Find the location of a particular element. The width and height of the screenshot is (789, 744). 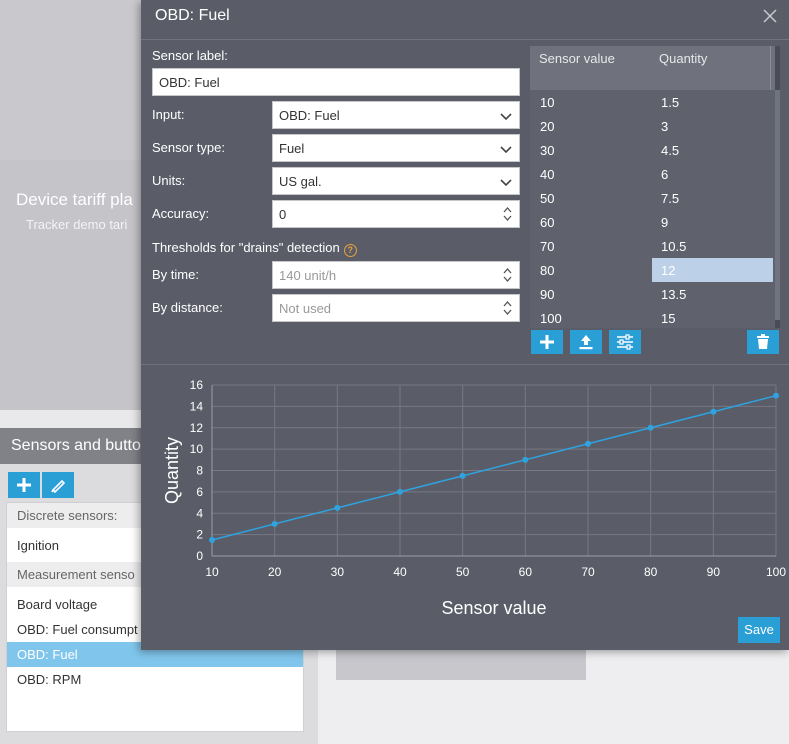

cell-sensor-value: 70 is located at coordinates (547, 246).